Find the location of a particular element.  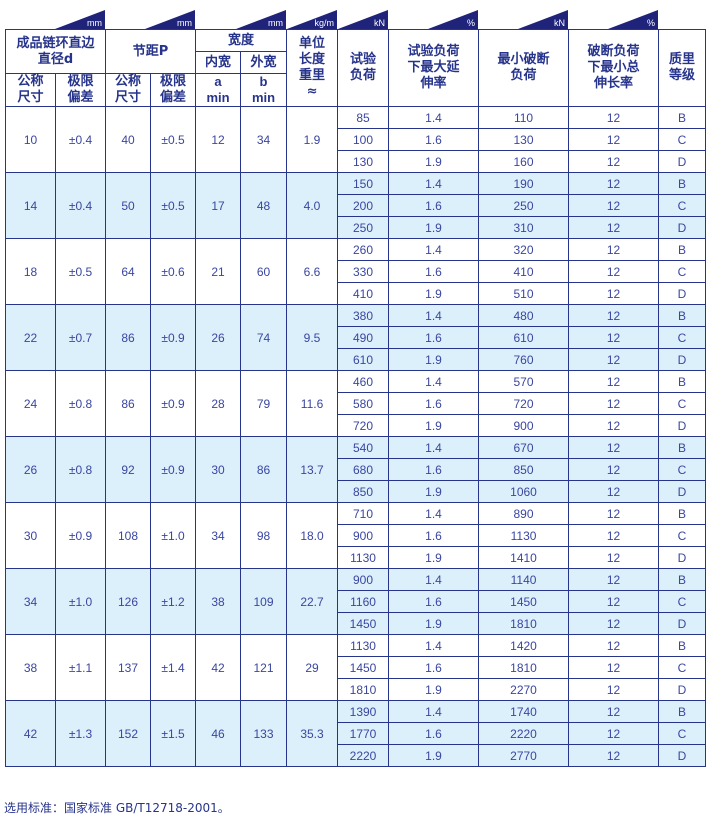

header-inner-width: 内宽 is located at coordinates (218, 62).